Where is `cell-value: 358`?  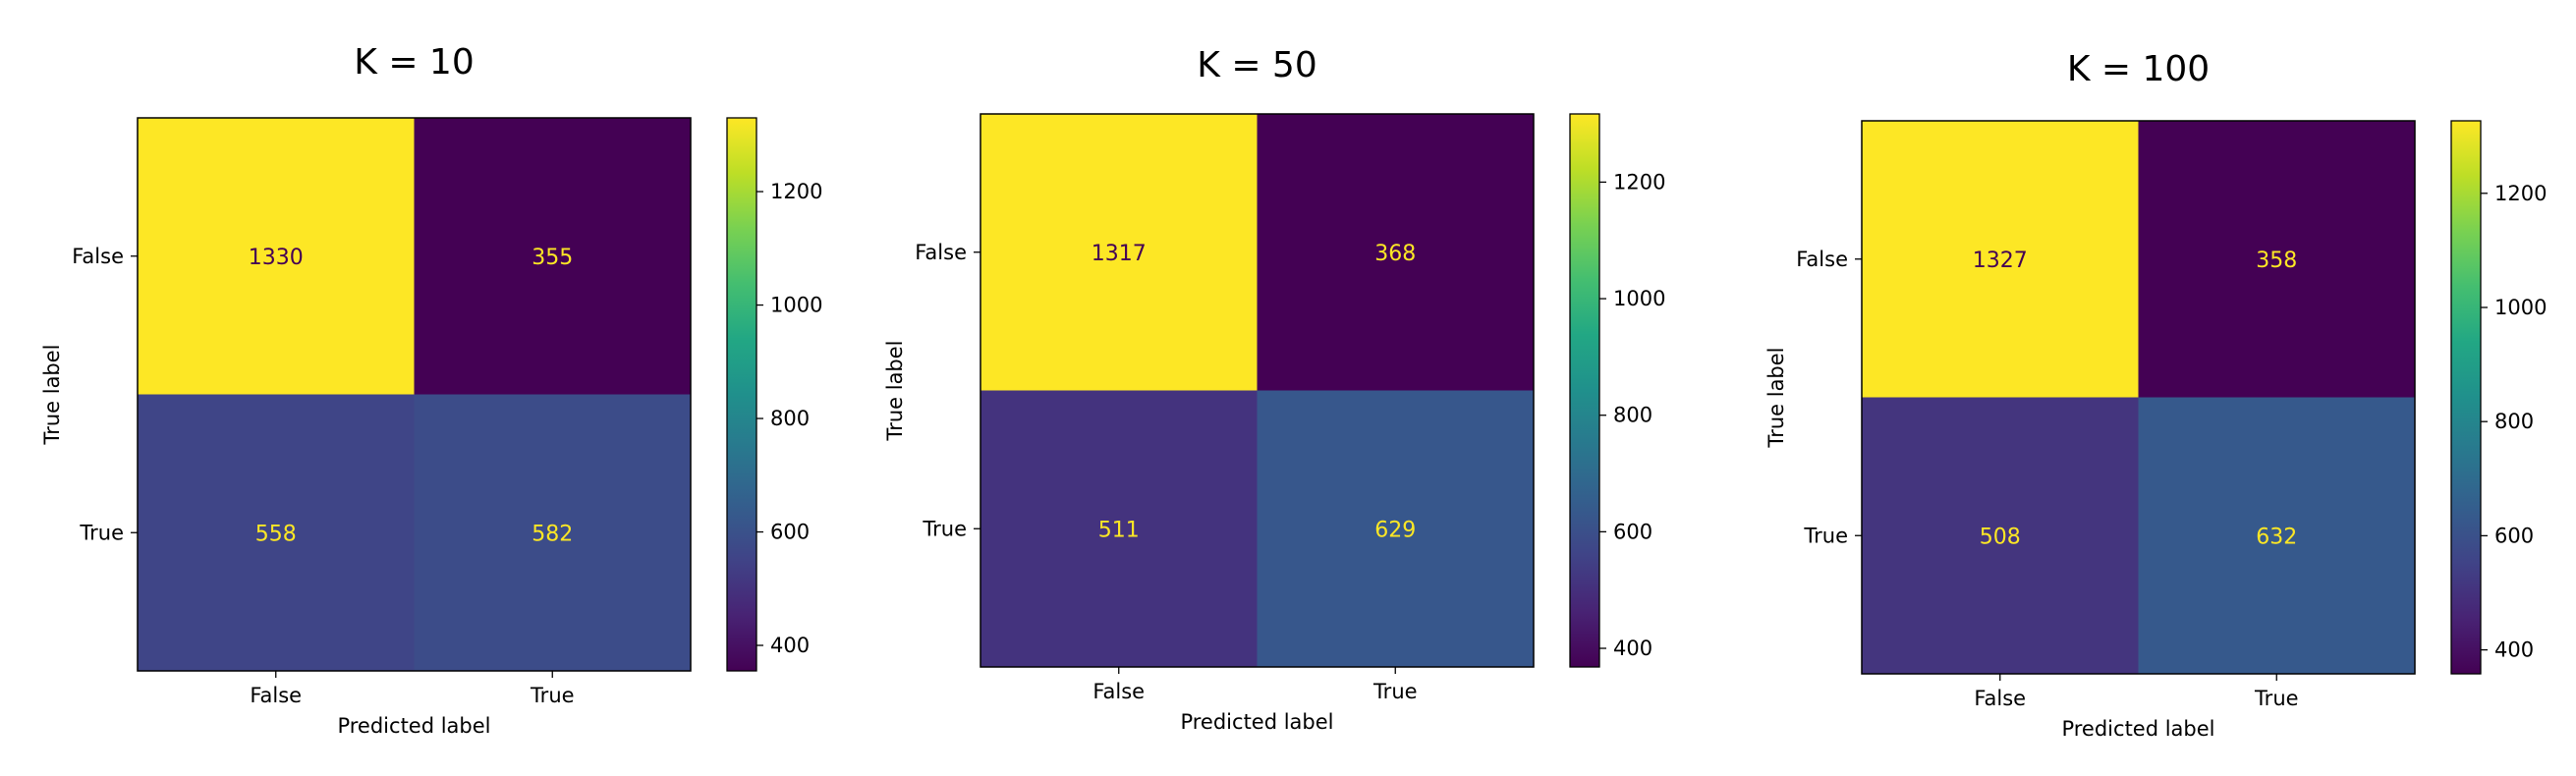
cell-value: 358 is located at coordinates (2276, 261).